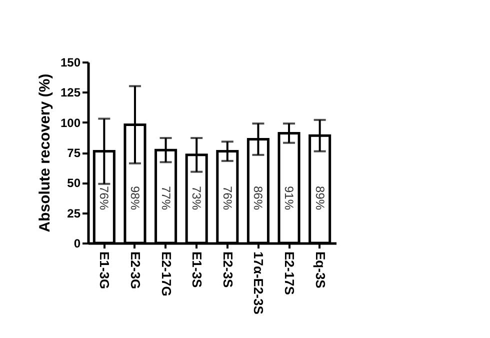 The image size is (490, 338). What do you see at coordinates (197, 198) in the screenshot?
I see `data-label: 73%` at bounding box center [197, 198].